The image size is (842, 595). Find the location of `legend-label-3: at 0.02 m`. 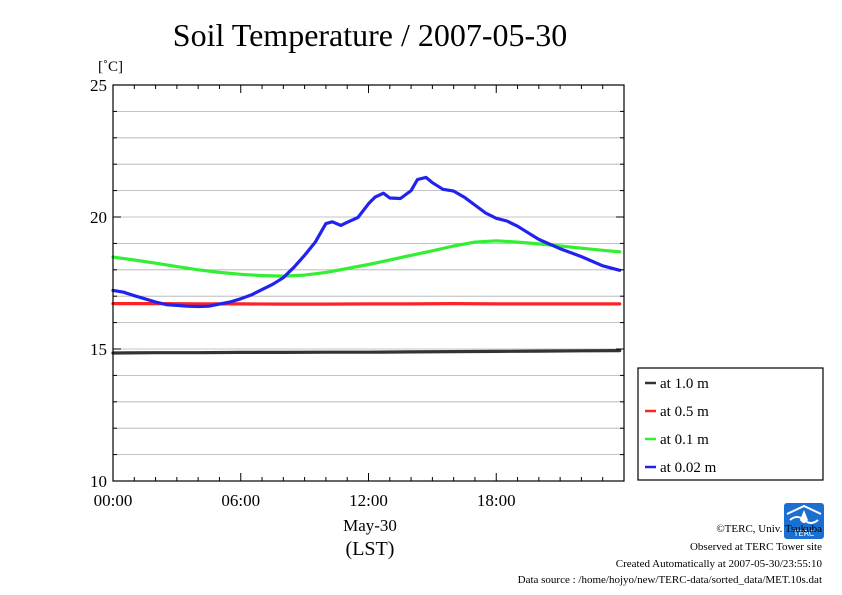

legend-label-3: at 0.02 m is located at coordinates (688, 468).